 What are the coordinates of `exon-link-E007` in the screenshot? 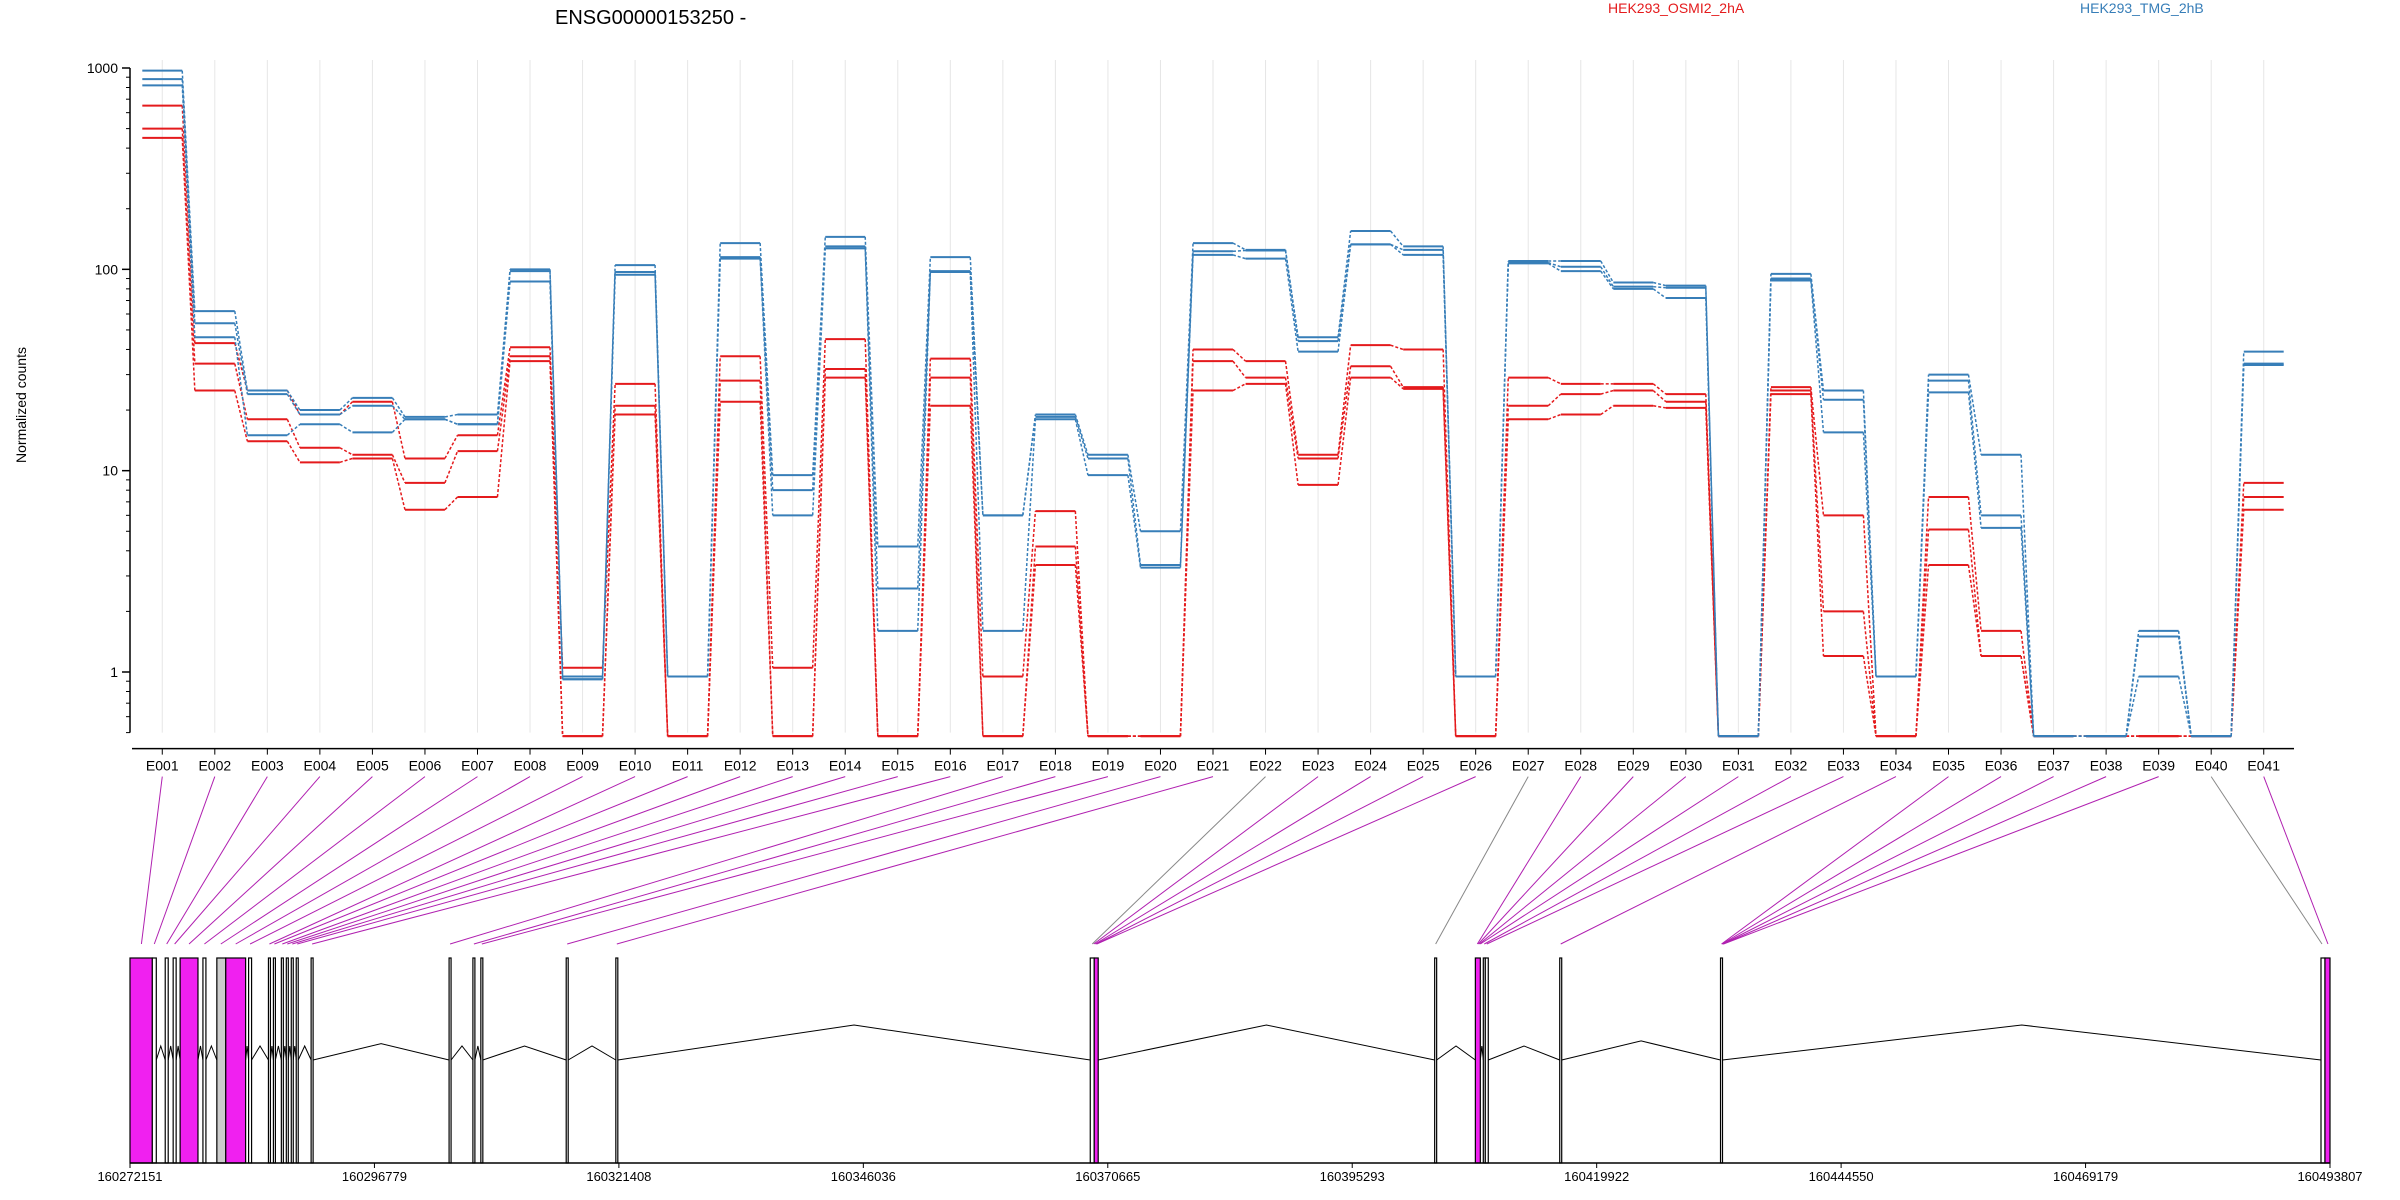 It's located at (349, 860).